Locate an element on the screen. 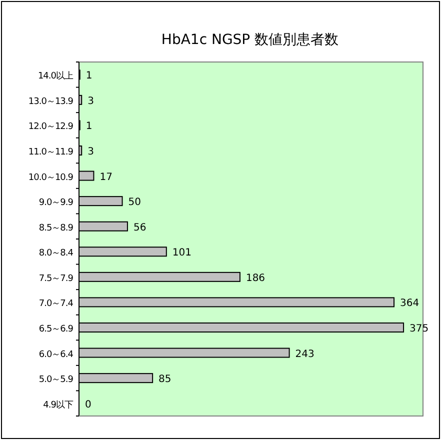  data-label: 101 is located at coordinates (182, 253).